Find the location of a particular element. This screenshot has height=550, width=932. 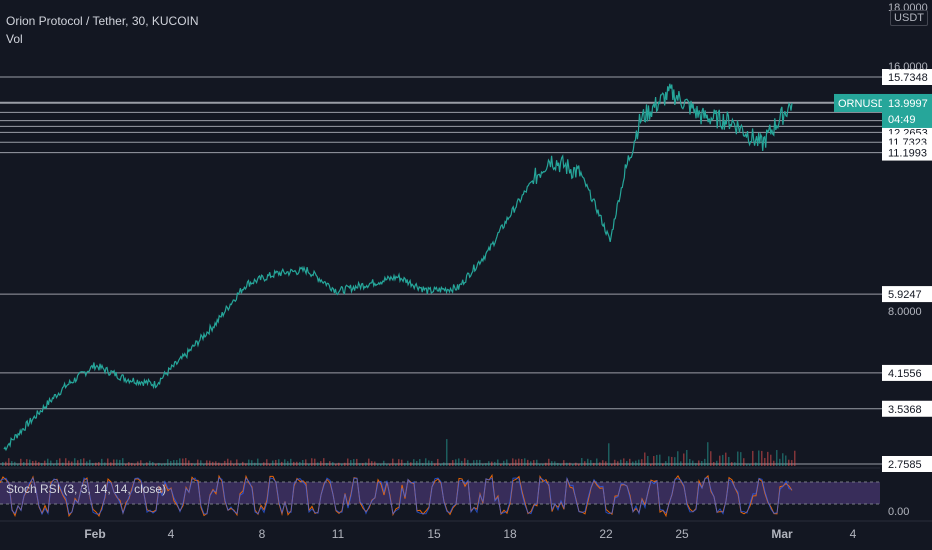

level-label: 4.1556 is located at coordinates (905, 374).